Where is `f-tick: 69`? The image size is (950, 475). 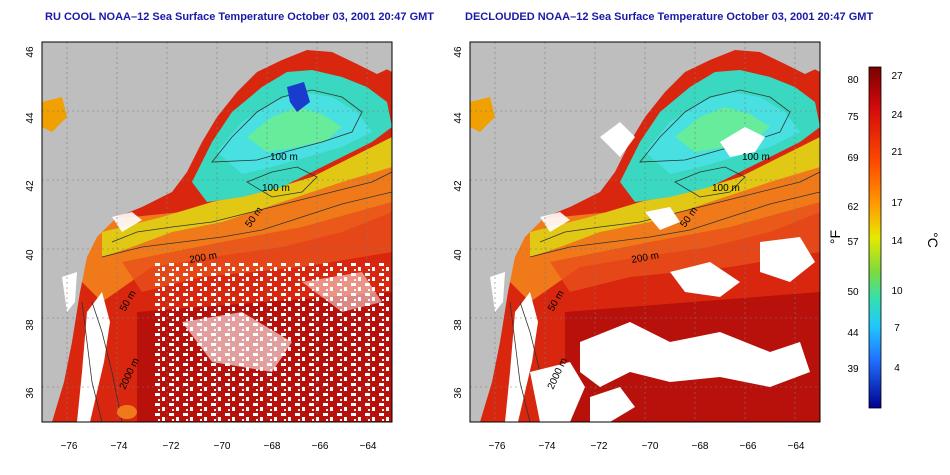 f-tick: 69 is located at coordinates (853, 158).